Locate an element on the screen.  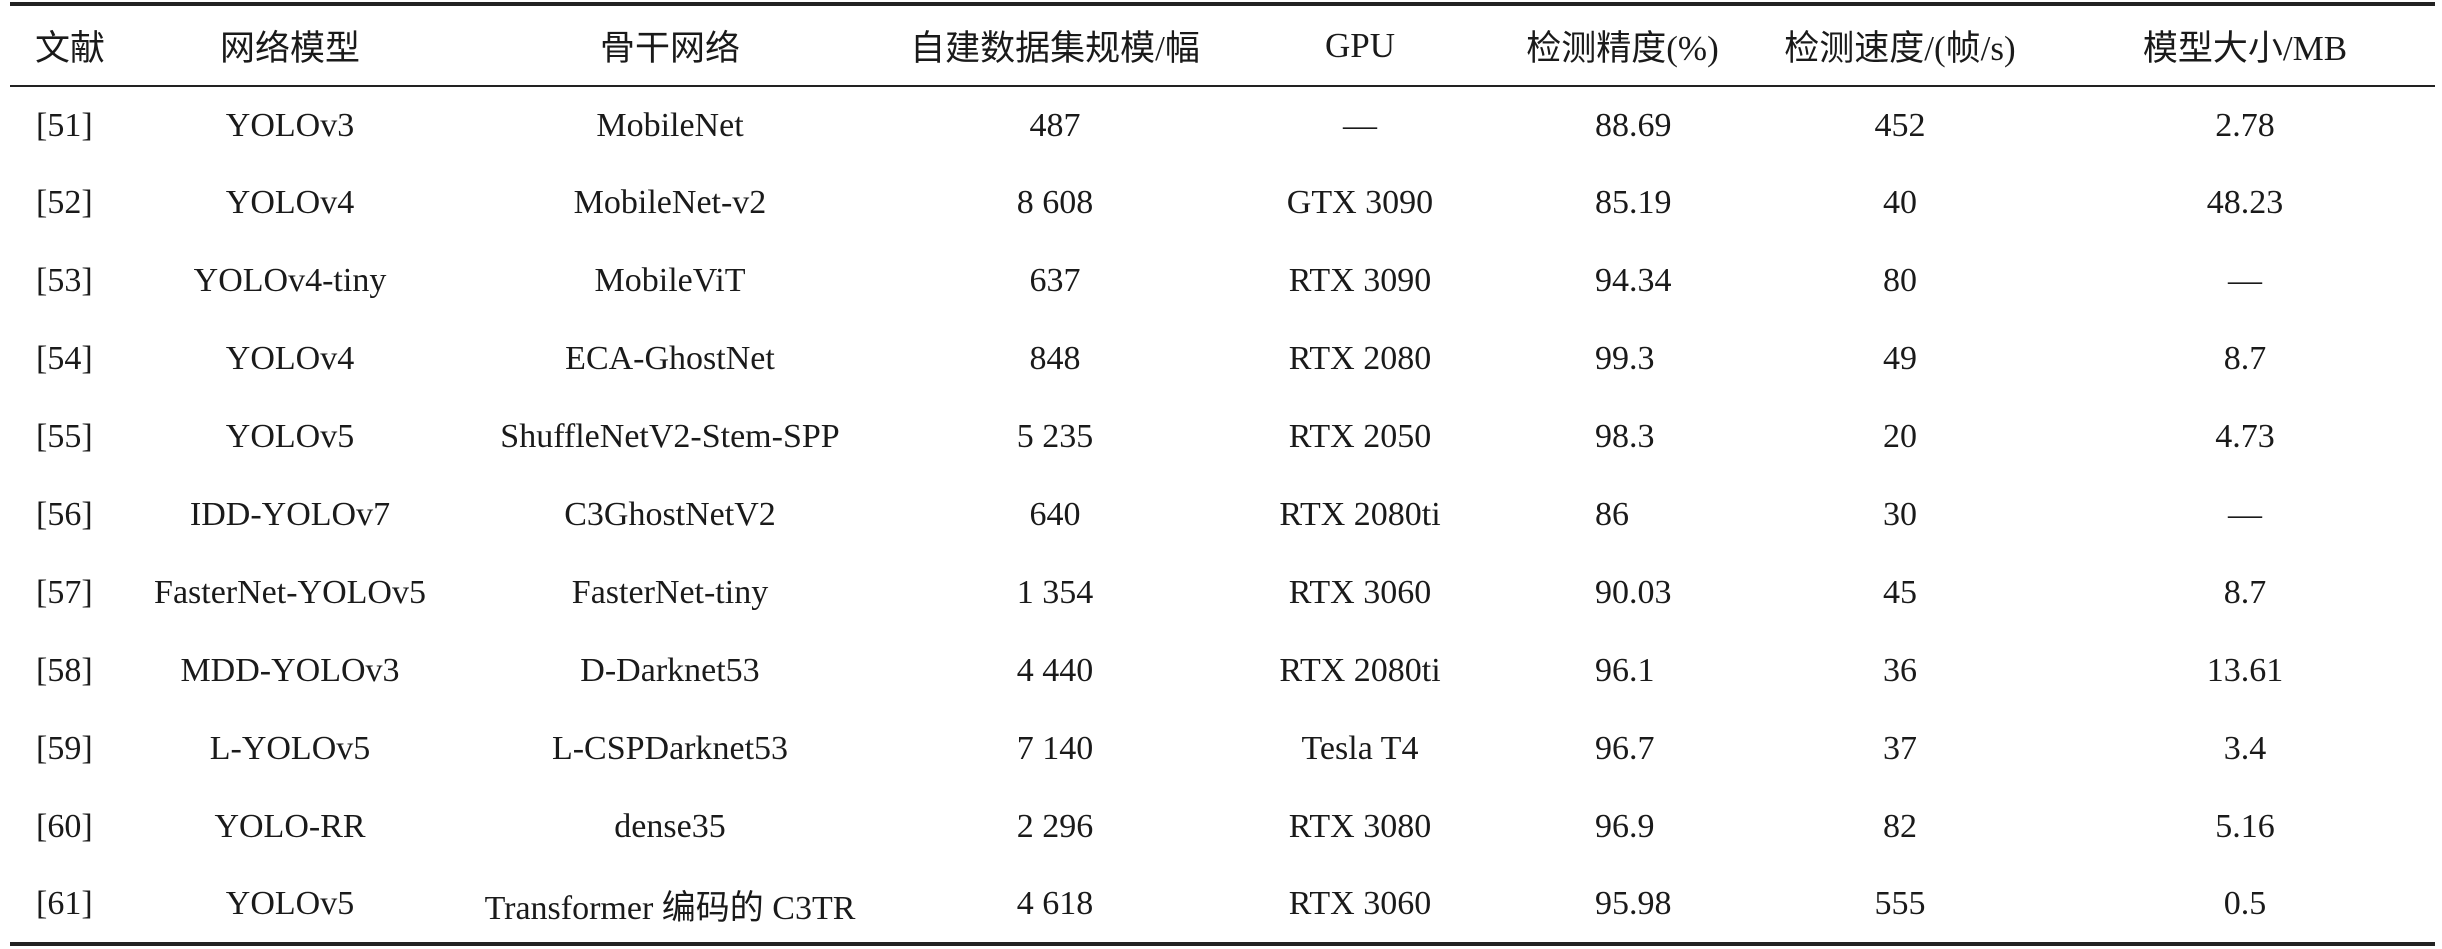
cell-speed: 36 is located at coordinates (1900, 670).